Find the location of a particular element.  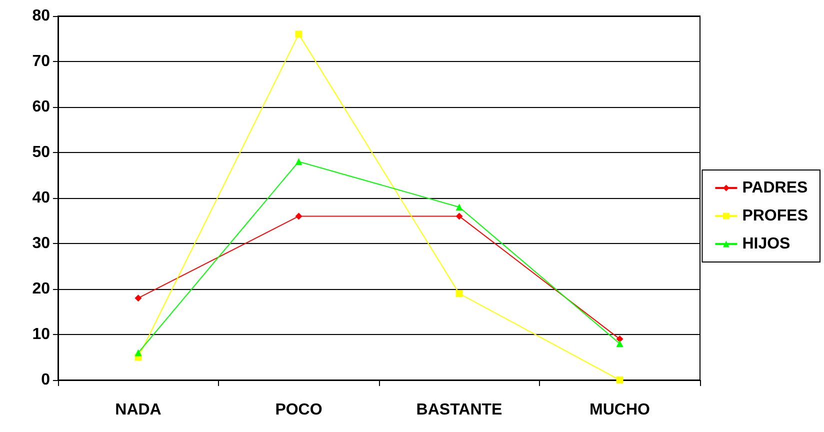

y-tick-label: 60 is located at coordinates (41, 107).